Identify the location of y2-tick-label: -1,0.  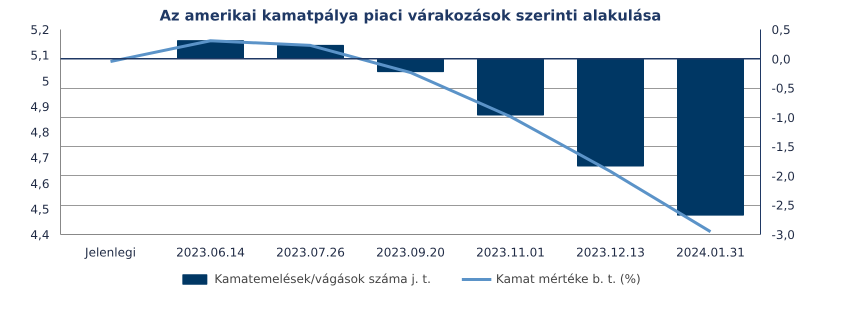
(783, 117).